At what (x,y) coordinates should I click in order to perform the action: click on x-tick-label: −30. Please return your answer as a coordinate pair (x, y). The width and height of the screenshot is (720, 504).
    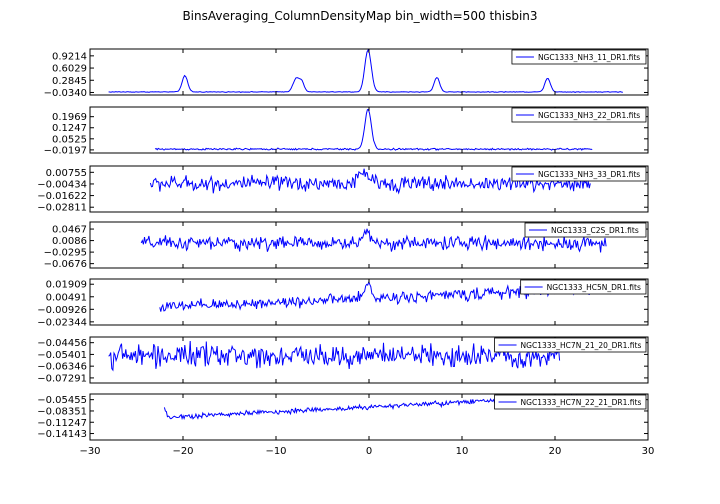
    Looking at the image, I should click on (89, 451).